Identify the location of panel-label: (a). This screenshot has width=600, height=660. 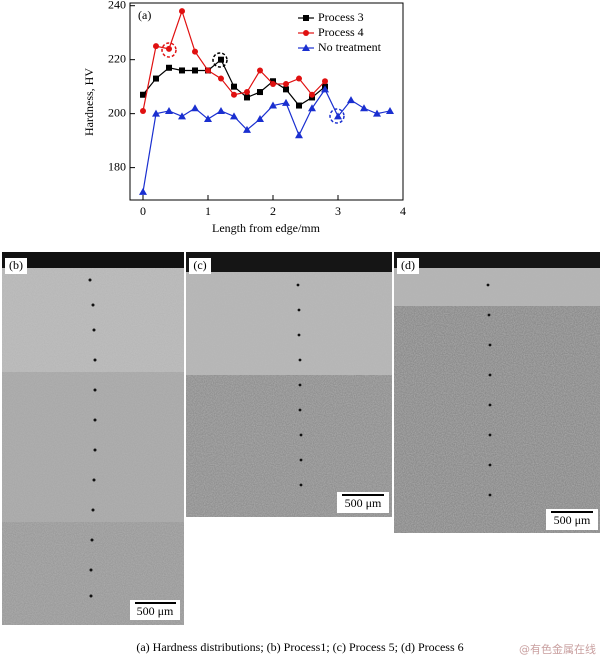
(144, 15).